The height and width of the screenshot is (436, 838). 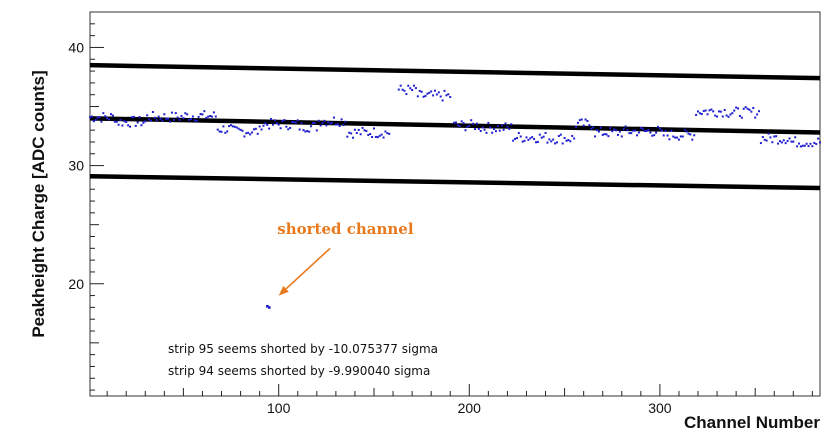 What do you see at coordinates (268, 307) in the screenshot?
I see `outlier-points` at bounding box center [268, 307].